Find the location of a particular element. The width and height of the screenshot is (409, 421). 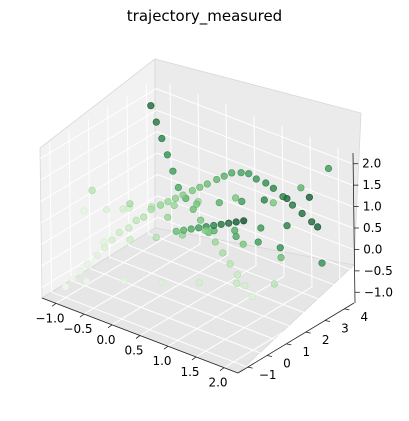

z-tick-label: 1.5 is located at coordinates (371, 185).